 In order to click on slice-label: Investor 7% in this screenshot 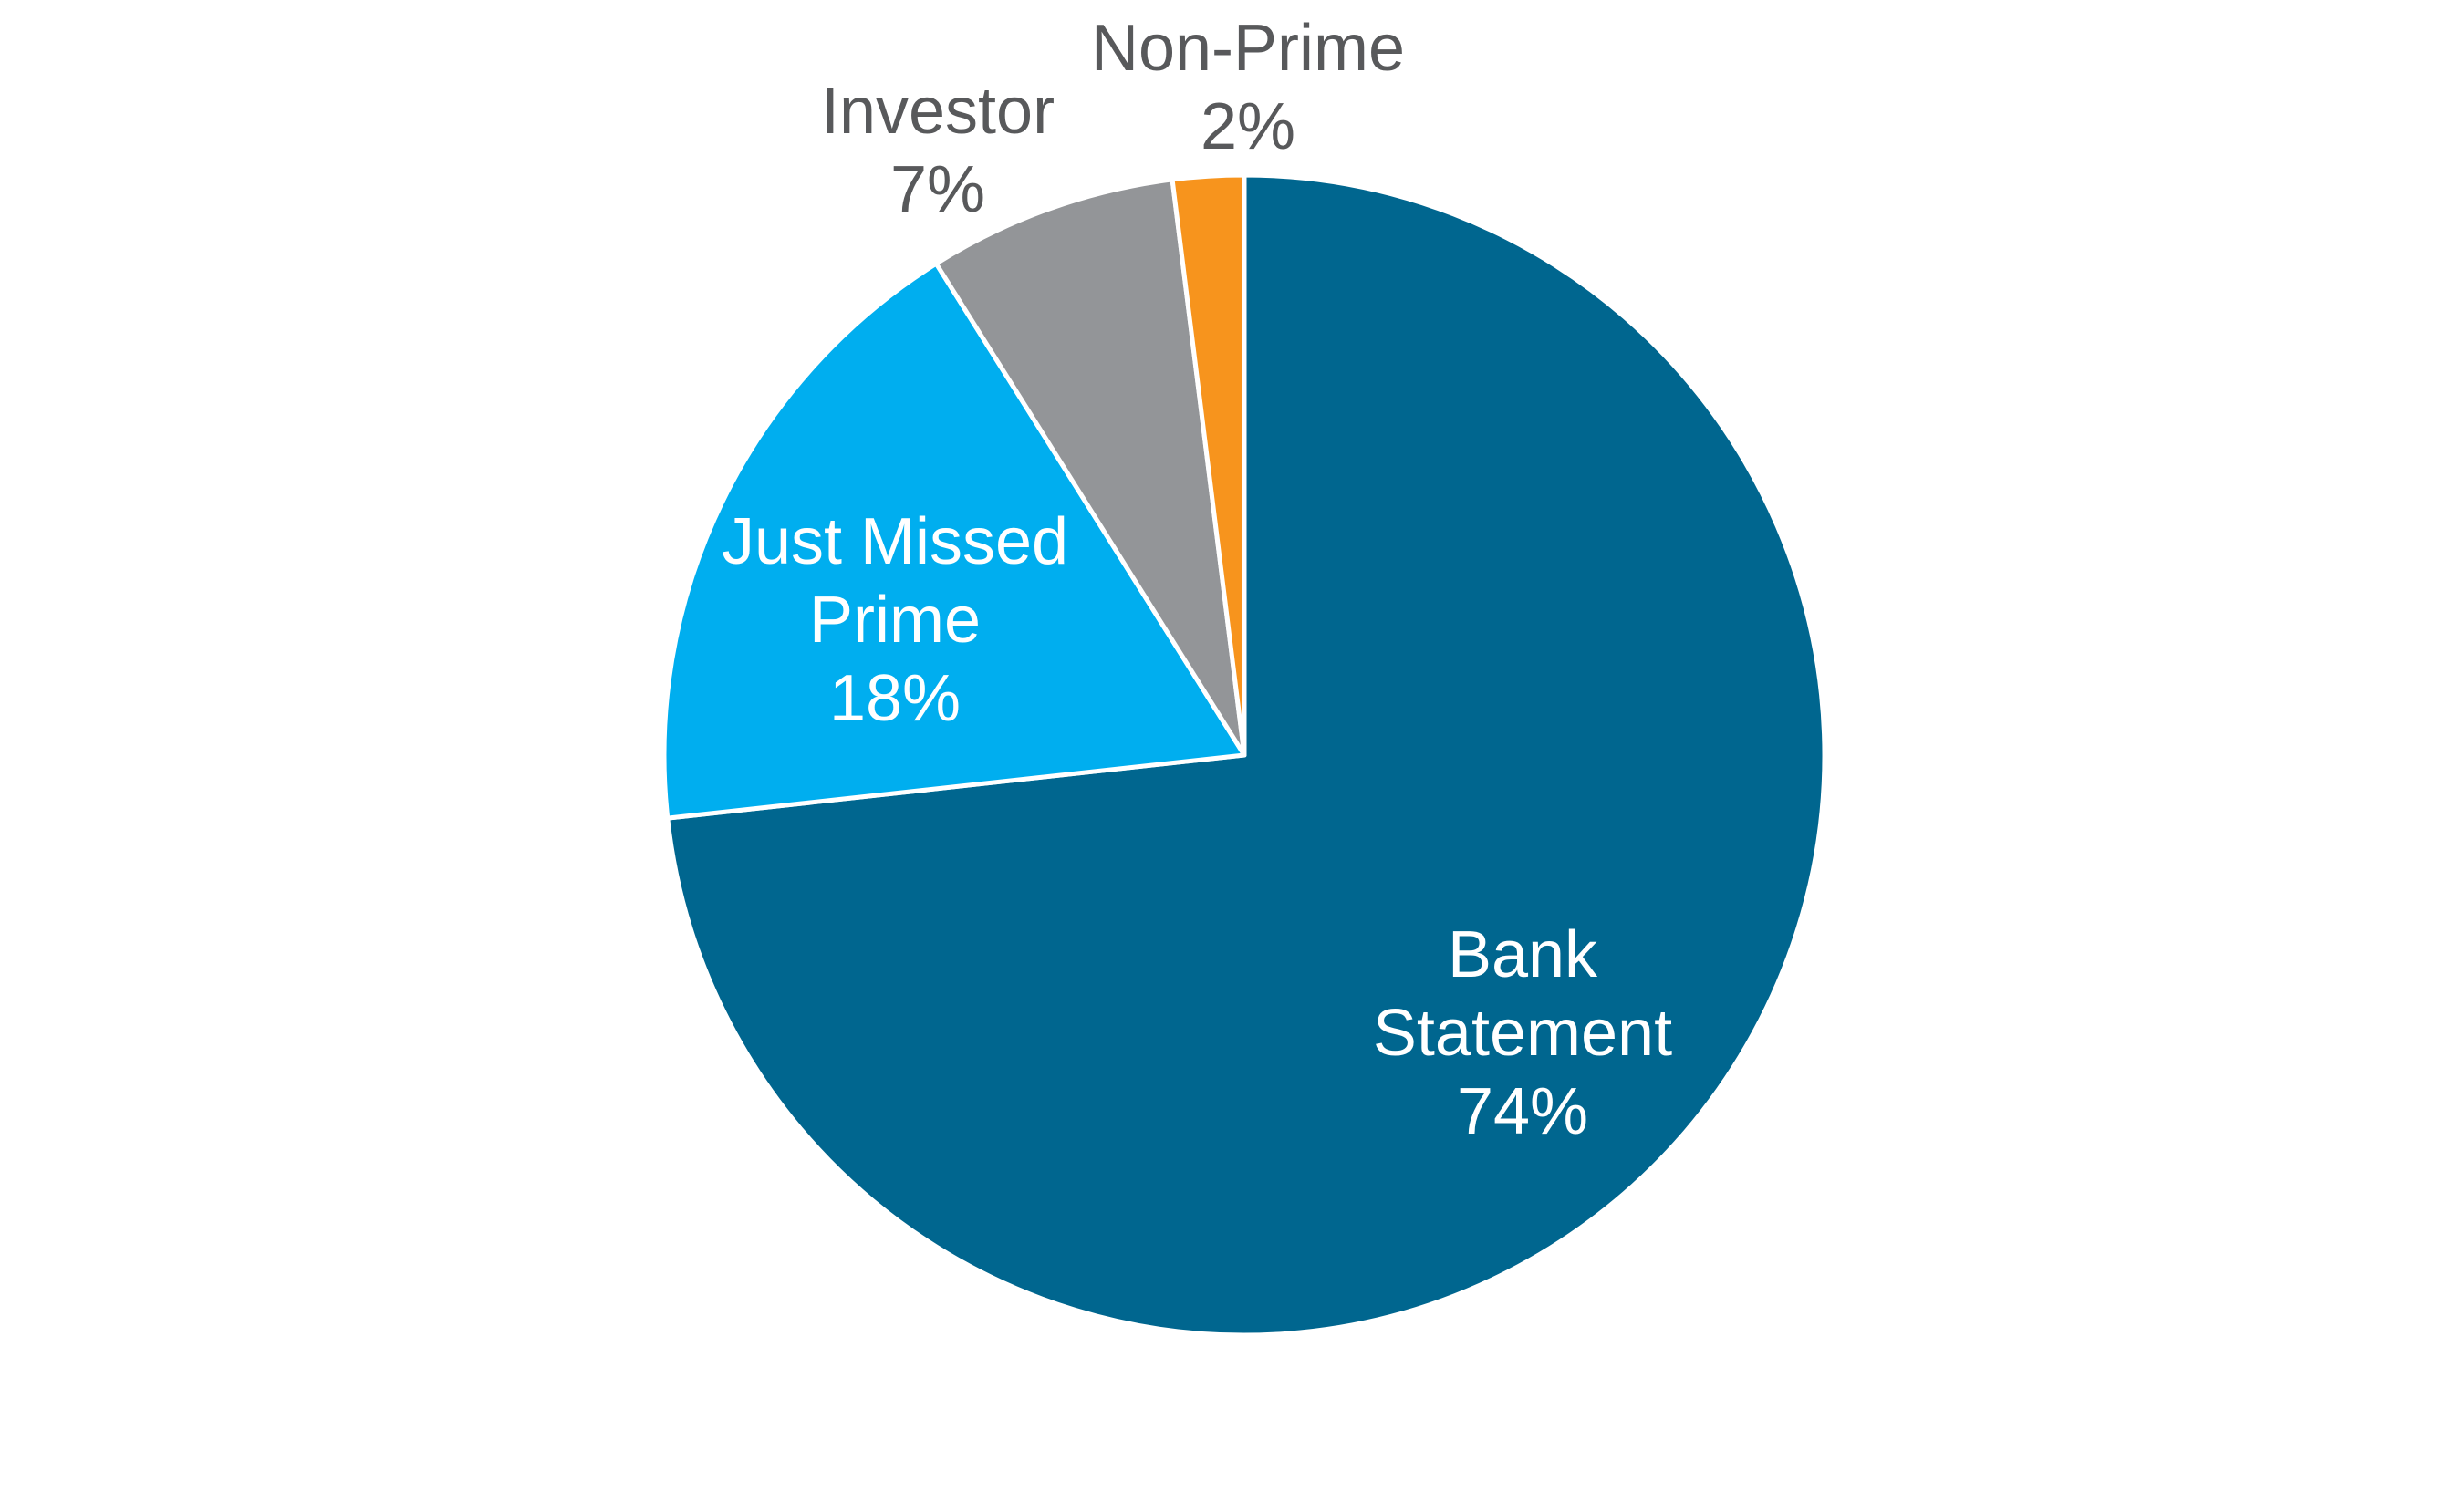, I will do `click(937, 151)`.